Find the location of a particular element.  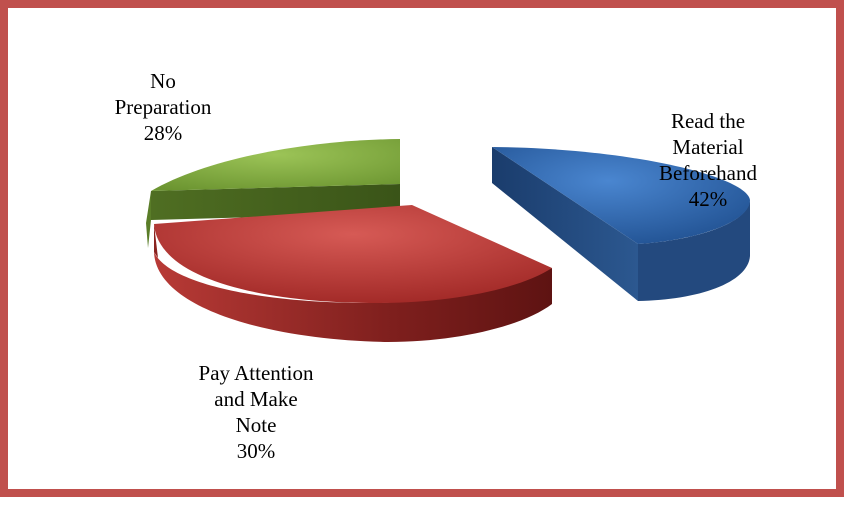

data-label-name: Pay Attention and Make Note is located at coordinates (256, 399).